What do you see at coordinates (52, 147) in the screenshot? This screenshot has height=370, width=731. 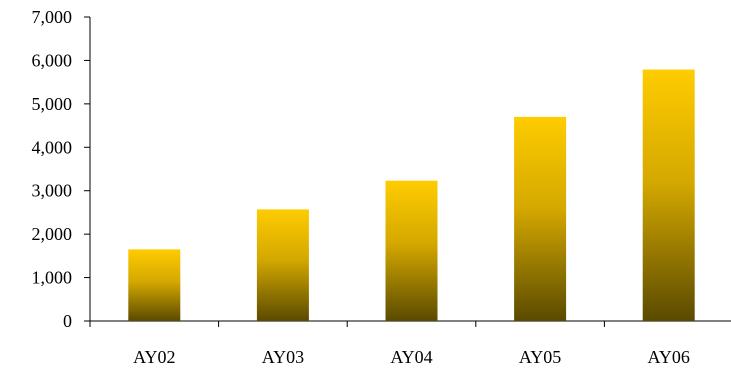 I see `y-tick-label: 4,000` at bounding box center [52, 147].